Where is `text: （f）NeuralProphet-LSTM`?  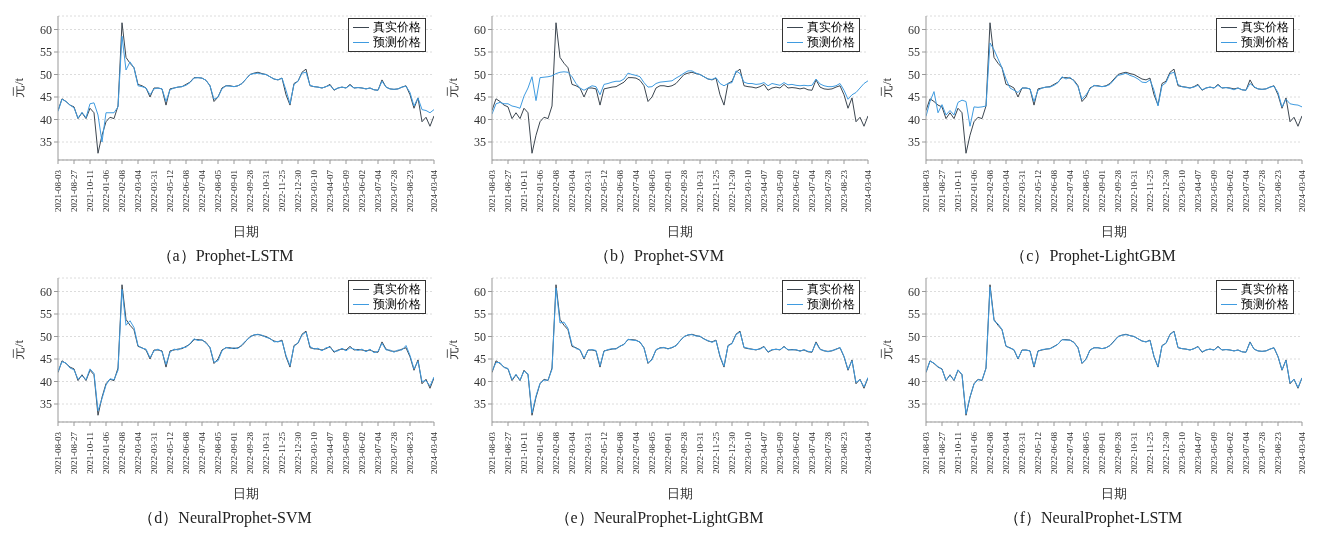 text: （f）NeuralProphet-LSTM is located at coordinates (1093, 518).